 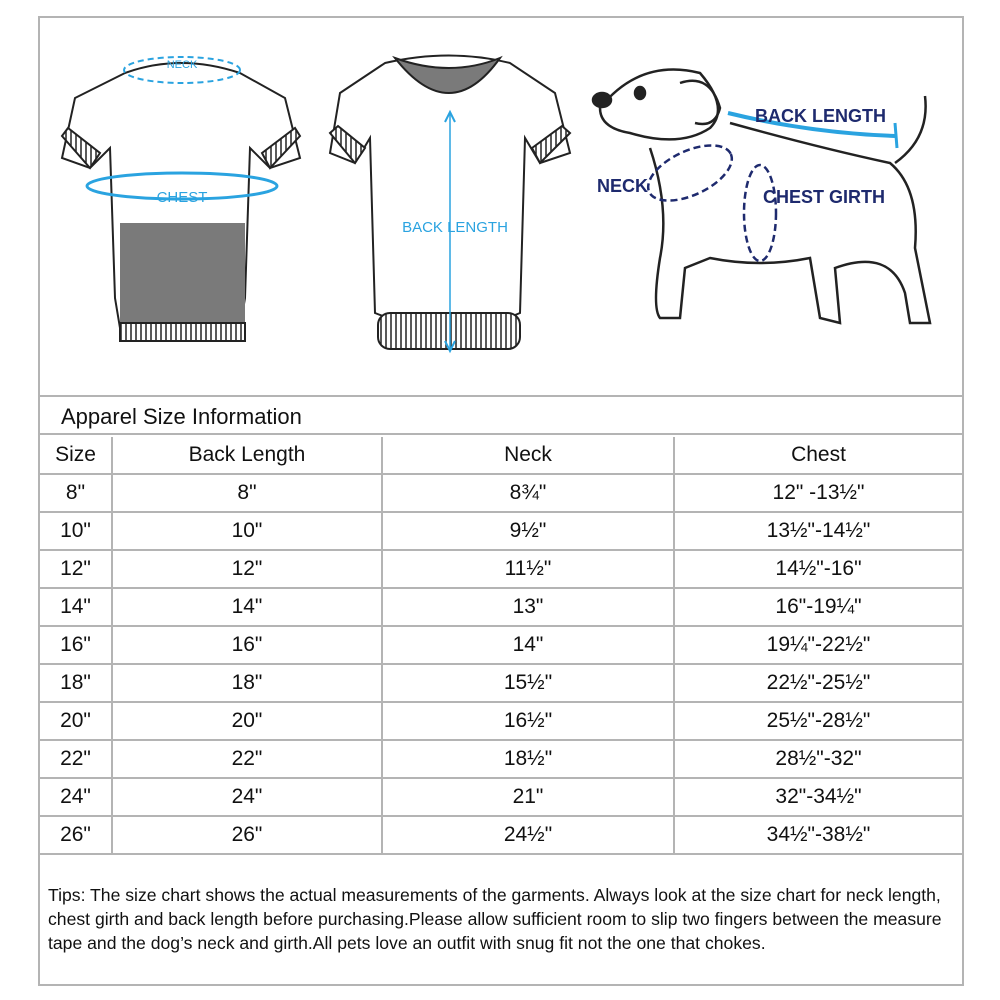 I want to click on table-row: 26" 26" 24½" 34½"-38½", so click(x=501, y=835).